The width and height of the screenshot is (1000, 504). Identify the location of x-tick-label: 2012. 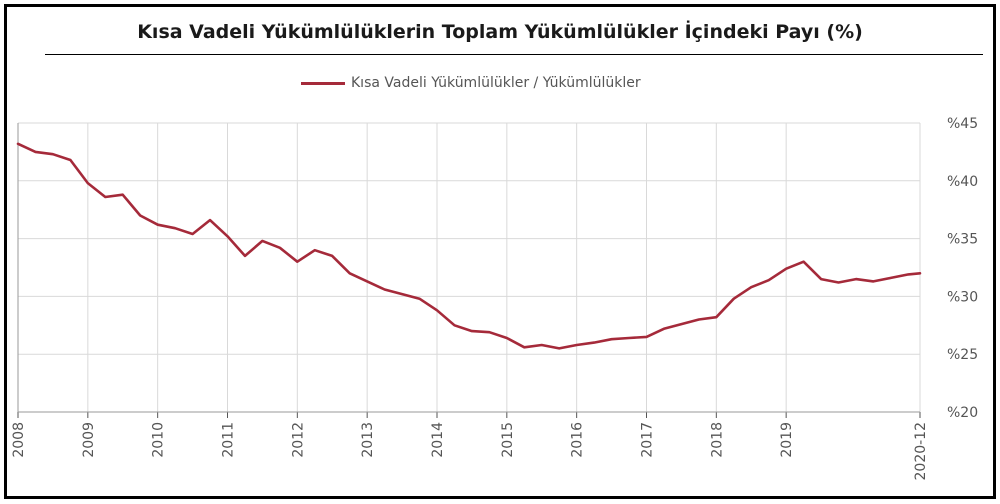
(298, 440).